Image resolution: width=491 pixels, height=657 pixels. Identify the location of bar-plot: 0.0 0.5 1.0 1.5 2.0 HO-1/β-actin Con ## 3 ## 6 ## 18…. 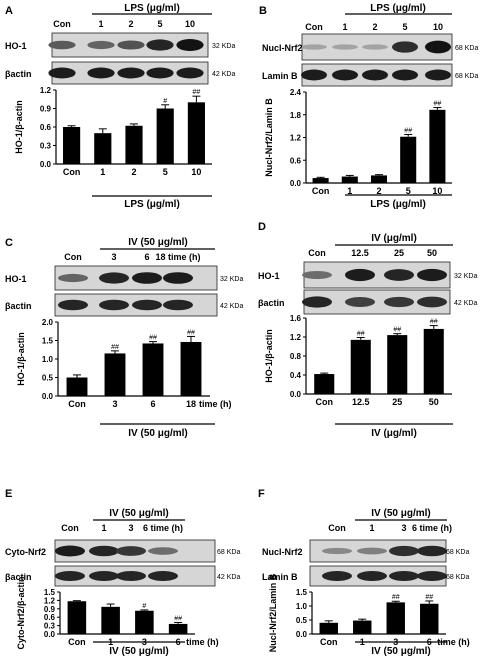
(124, 378).